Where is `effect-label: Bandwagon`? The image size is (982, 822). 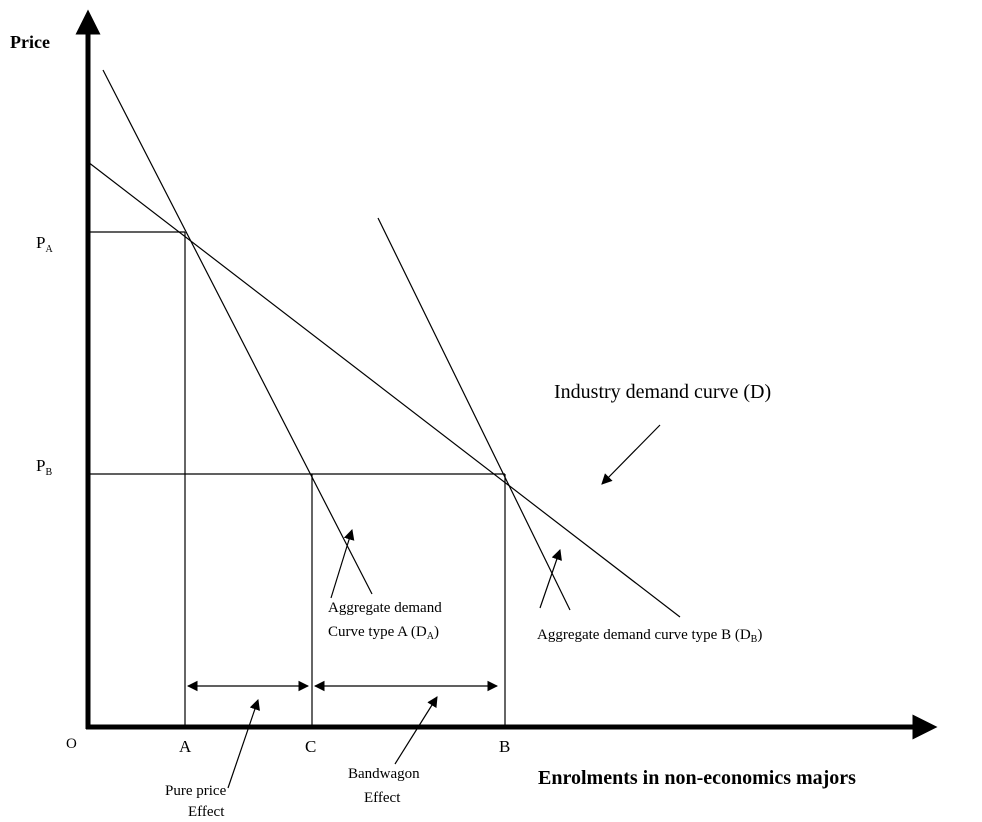 effect-label: Bandwagon is located at coordinates (384, 774).